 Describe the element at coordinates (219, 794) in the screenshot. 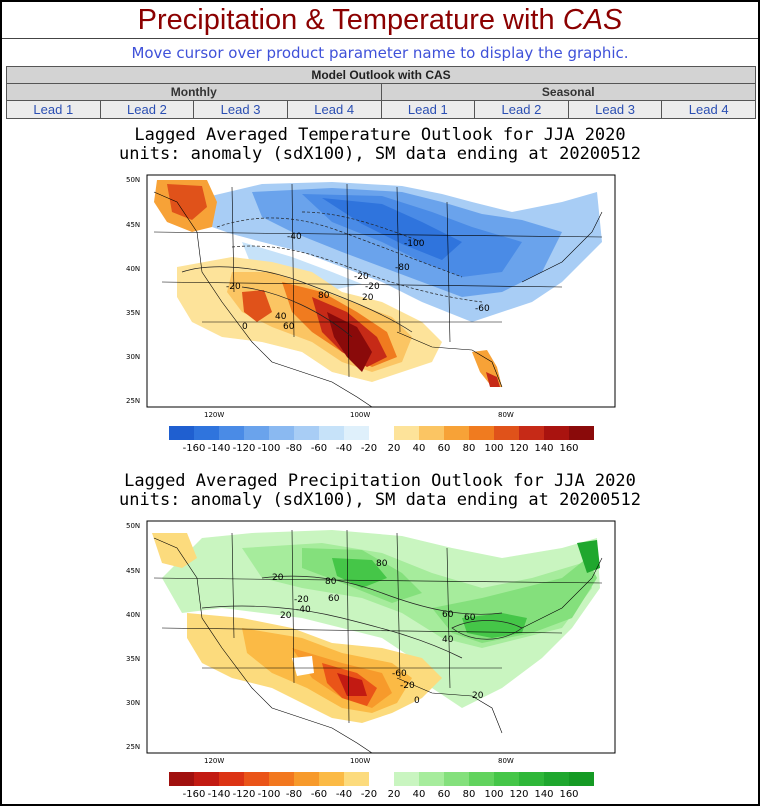

I see `colorbar-label: -140` at that location.